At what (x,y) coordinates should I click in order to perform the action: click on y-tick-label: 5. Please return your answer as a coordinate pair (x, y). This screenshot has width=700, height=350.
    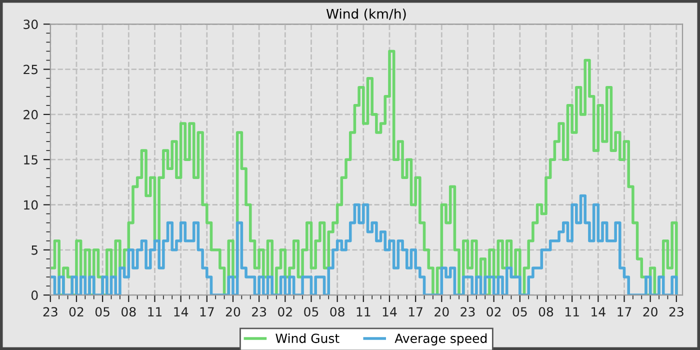
    Looking at the image, I should click on (35, 250).